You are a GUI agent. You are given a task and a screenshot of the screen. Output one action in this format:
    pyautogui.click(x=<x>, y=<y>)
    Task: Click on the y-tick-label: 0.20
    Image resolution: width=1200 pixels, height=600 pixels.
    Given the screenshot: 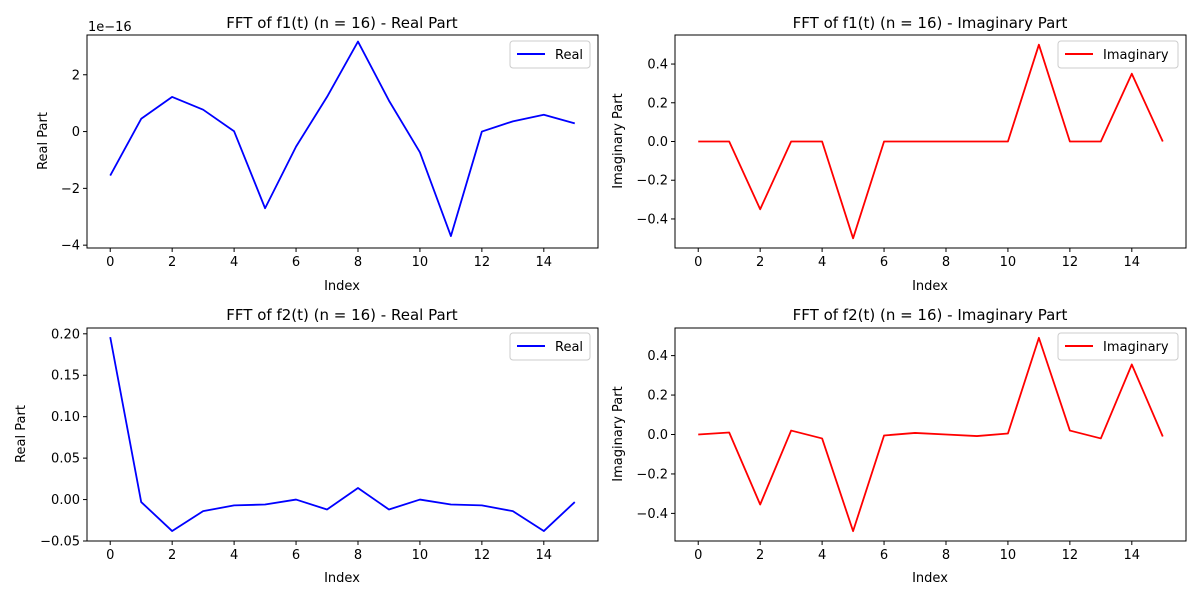 What is the action you would take?
    pyautogui.click(x=65, y=334)
    